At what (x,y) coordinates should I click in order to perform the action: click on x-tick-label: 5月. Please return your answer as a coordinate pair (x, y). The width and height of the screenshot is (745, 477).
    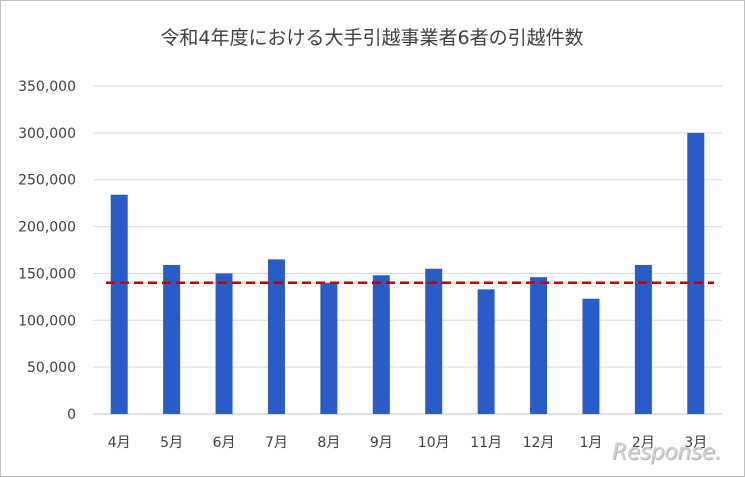
    Looking at the image, I should click on (171, 443).